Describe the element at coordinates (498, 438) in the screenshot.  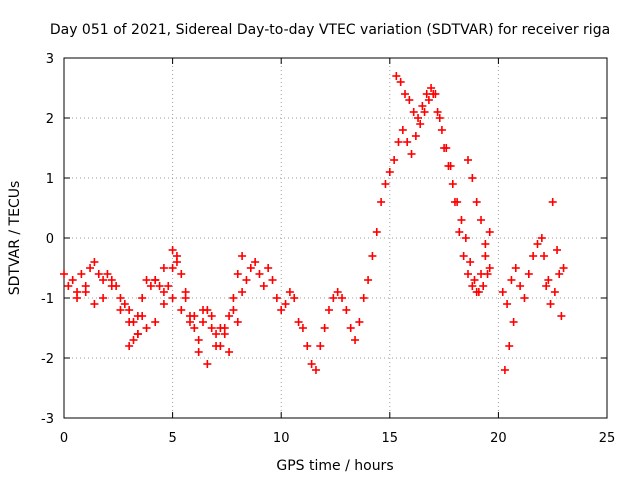
I see `x-tick-label: 20` at that location.